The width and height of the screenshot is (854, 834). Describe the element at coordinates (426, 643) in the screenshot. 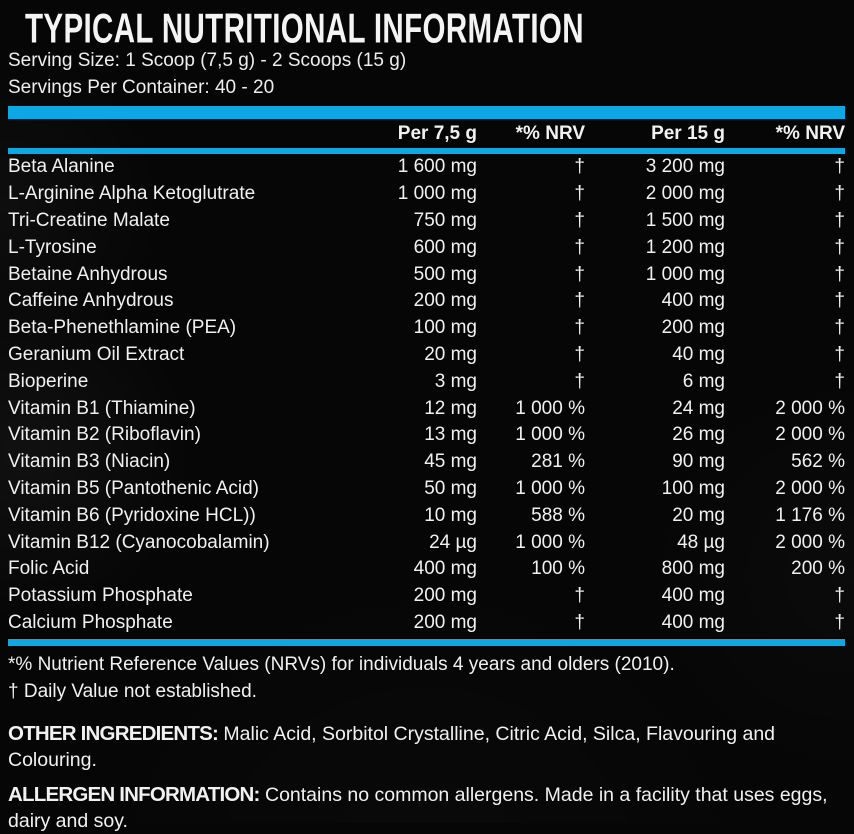

I see `bottom-divider-line` at that location.